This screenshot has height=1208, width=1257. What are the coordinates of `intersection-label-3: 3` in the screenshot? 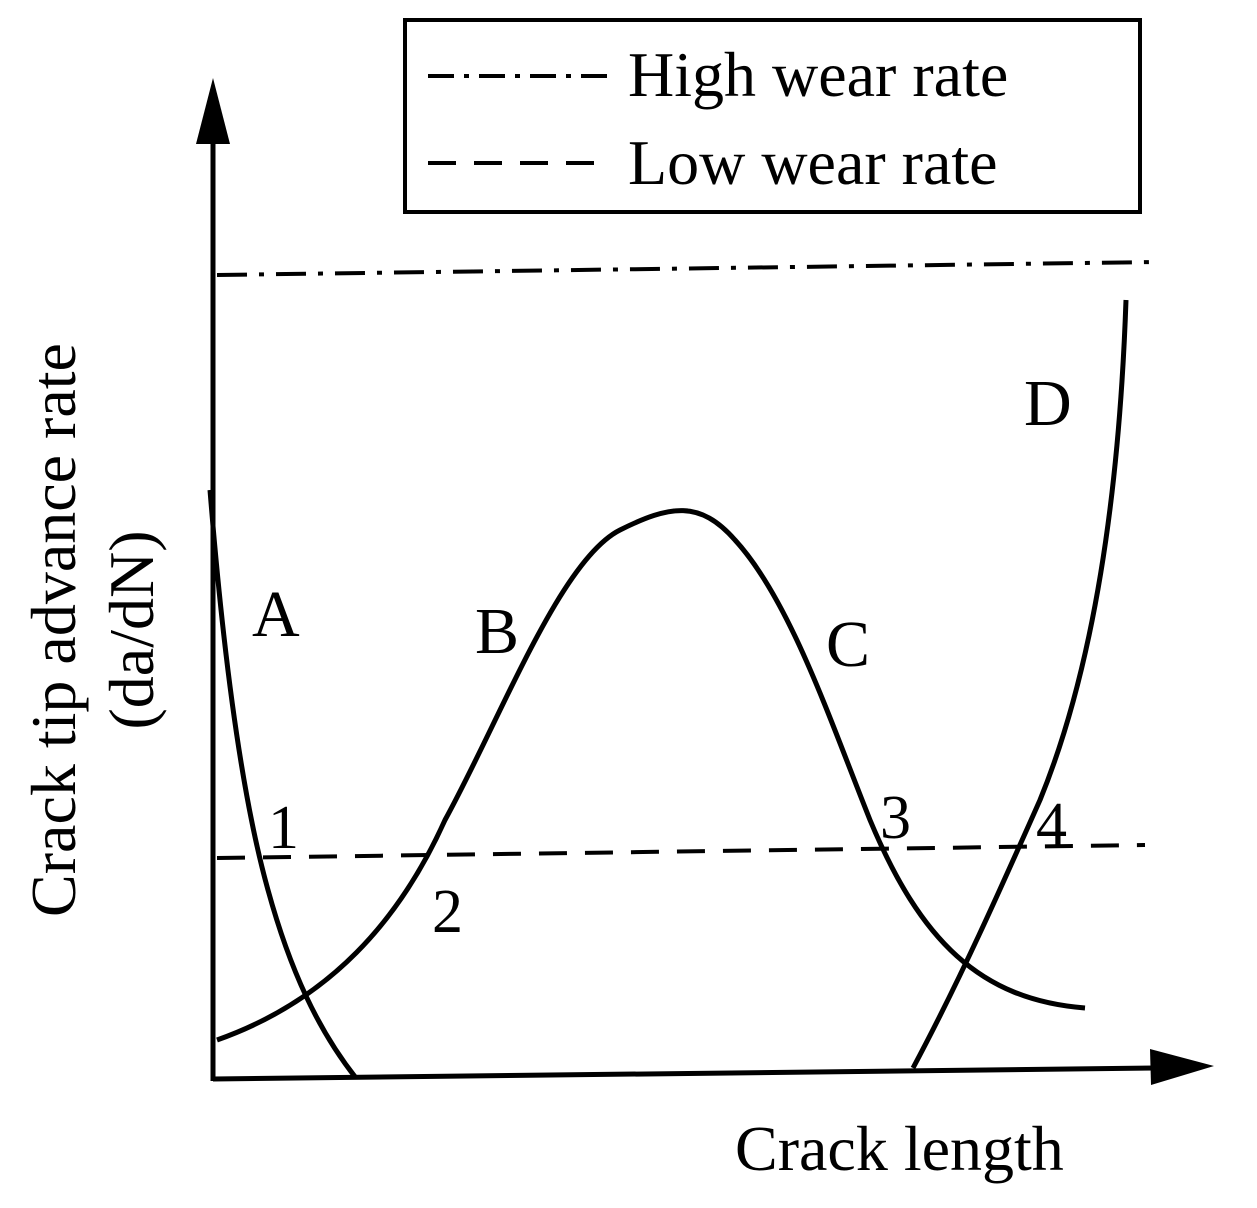 It's located at (895, 818).